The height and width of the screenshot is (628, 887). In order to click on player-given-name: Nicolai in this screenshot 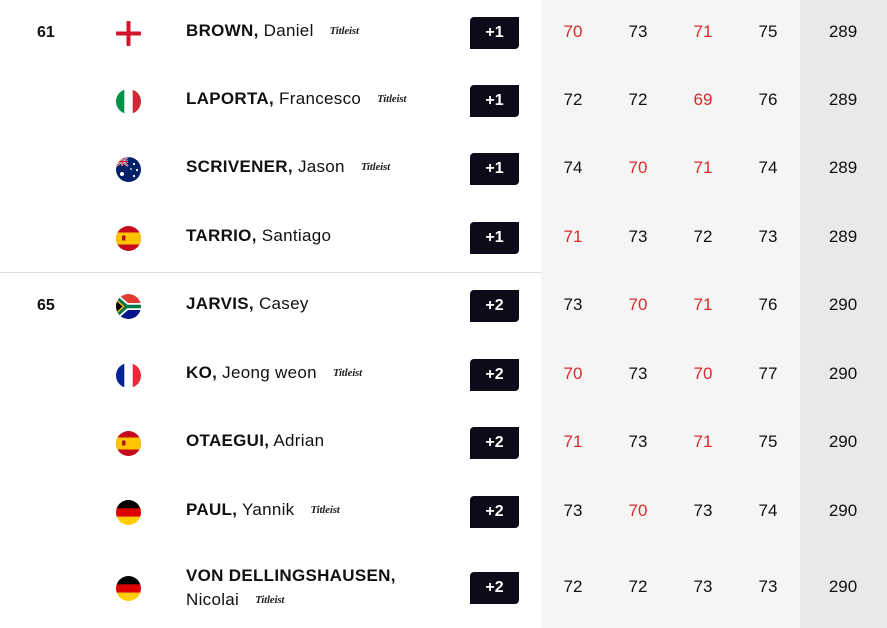, I will do `click(213, 599)`.